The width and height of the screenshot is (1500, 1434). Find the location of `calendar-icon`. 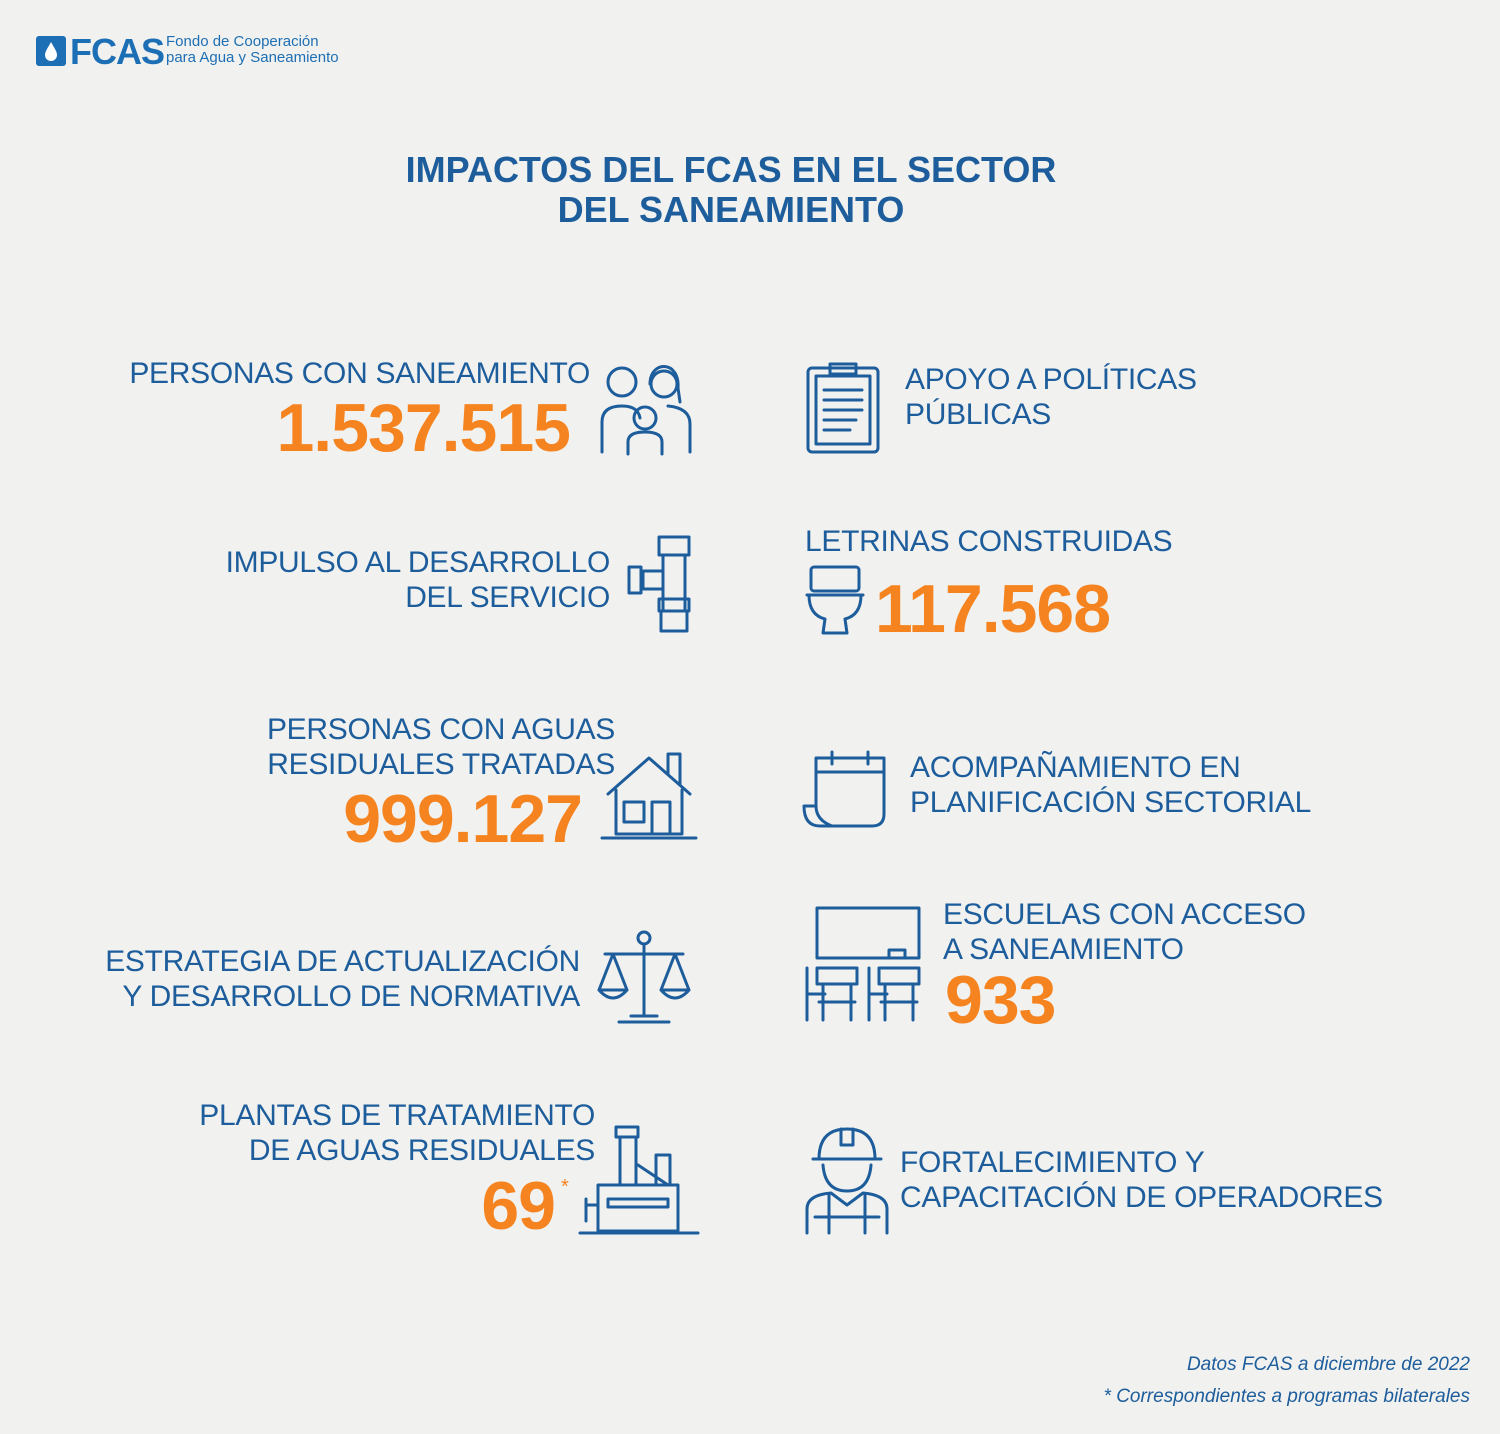

calendar-icon is located at coordinates (844, 789).